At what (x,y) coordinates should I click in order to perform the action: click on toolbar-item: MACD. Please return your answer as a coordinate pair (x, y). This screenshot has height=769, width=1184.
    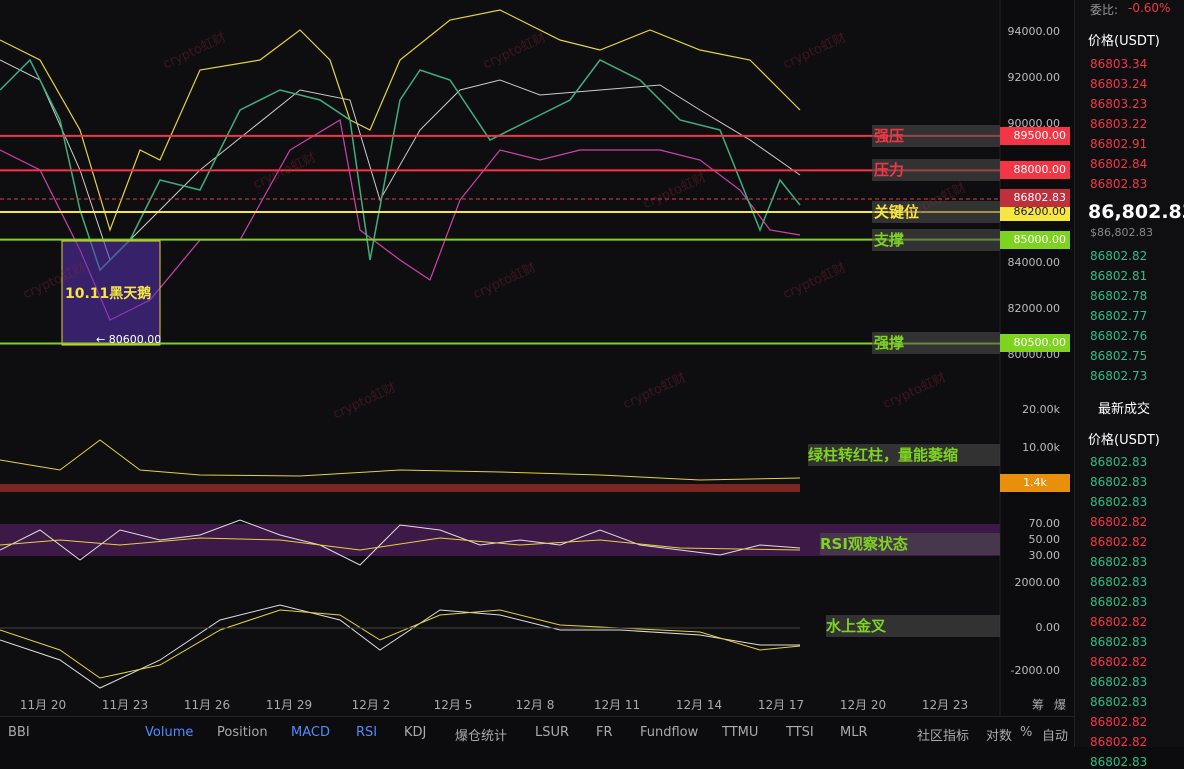
    Looking at the image, I should click on (310, 732).